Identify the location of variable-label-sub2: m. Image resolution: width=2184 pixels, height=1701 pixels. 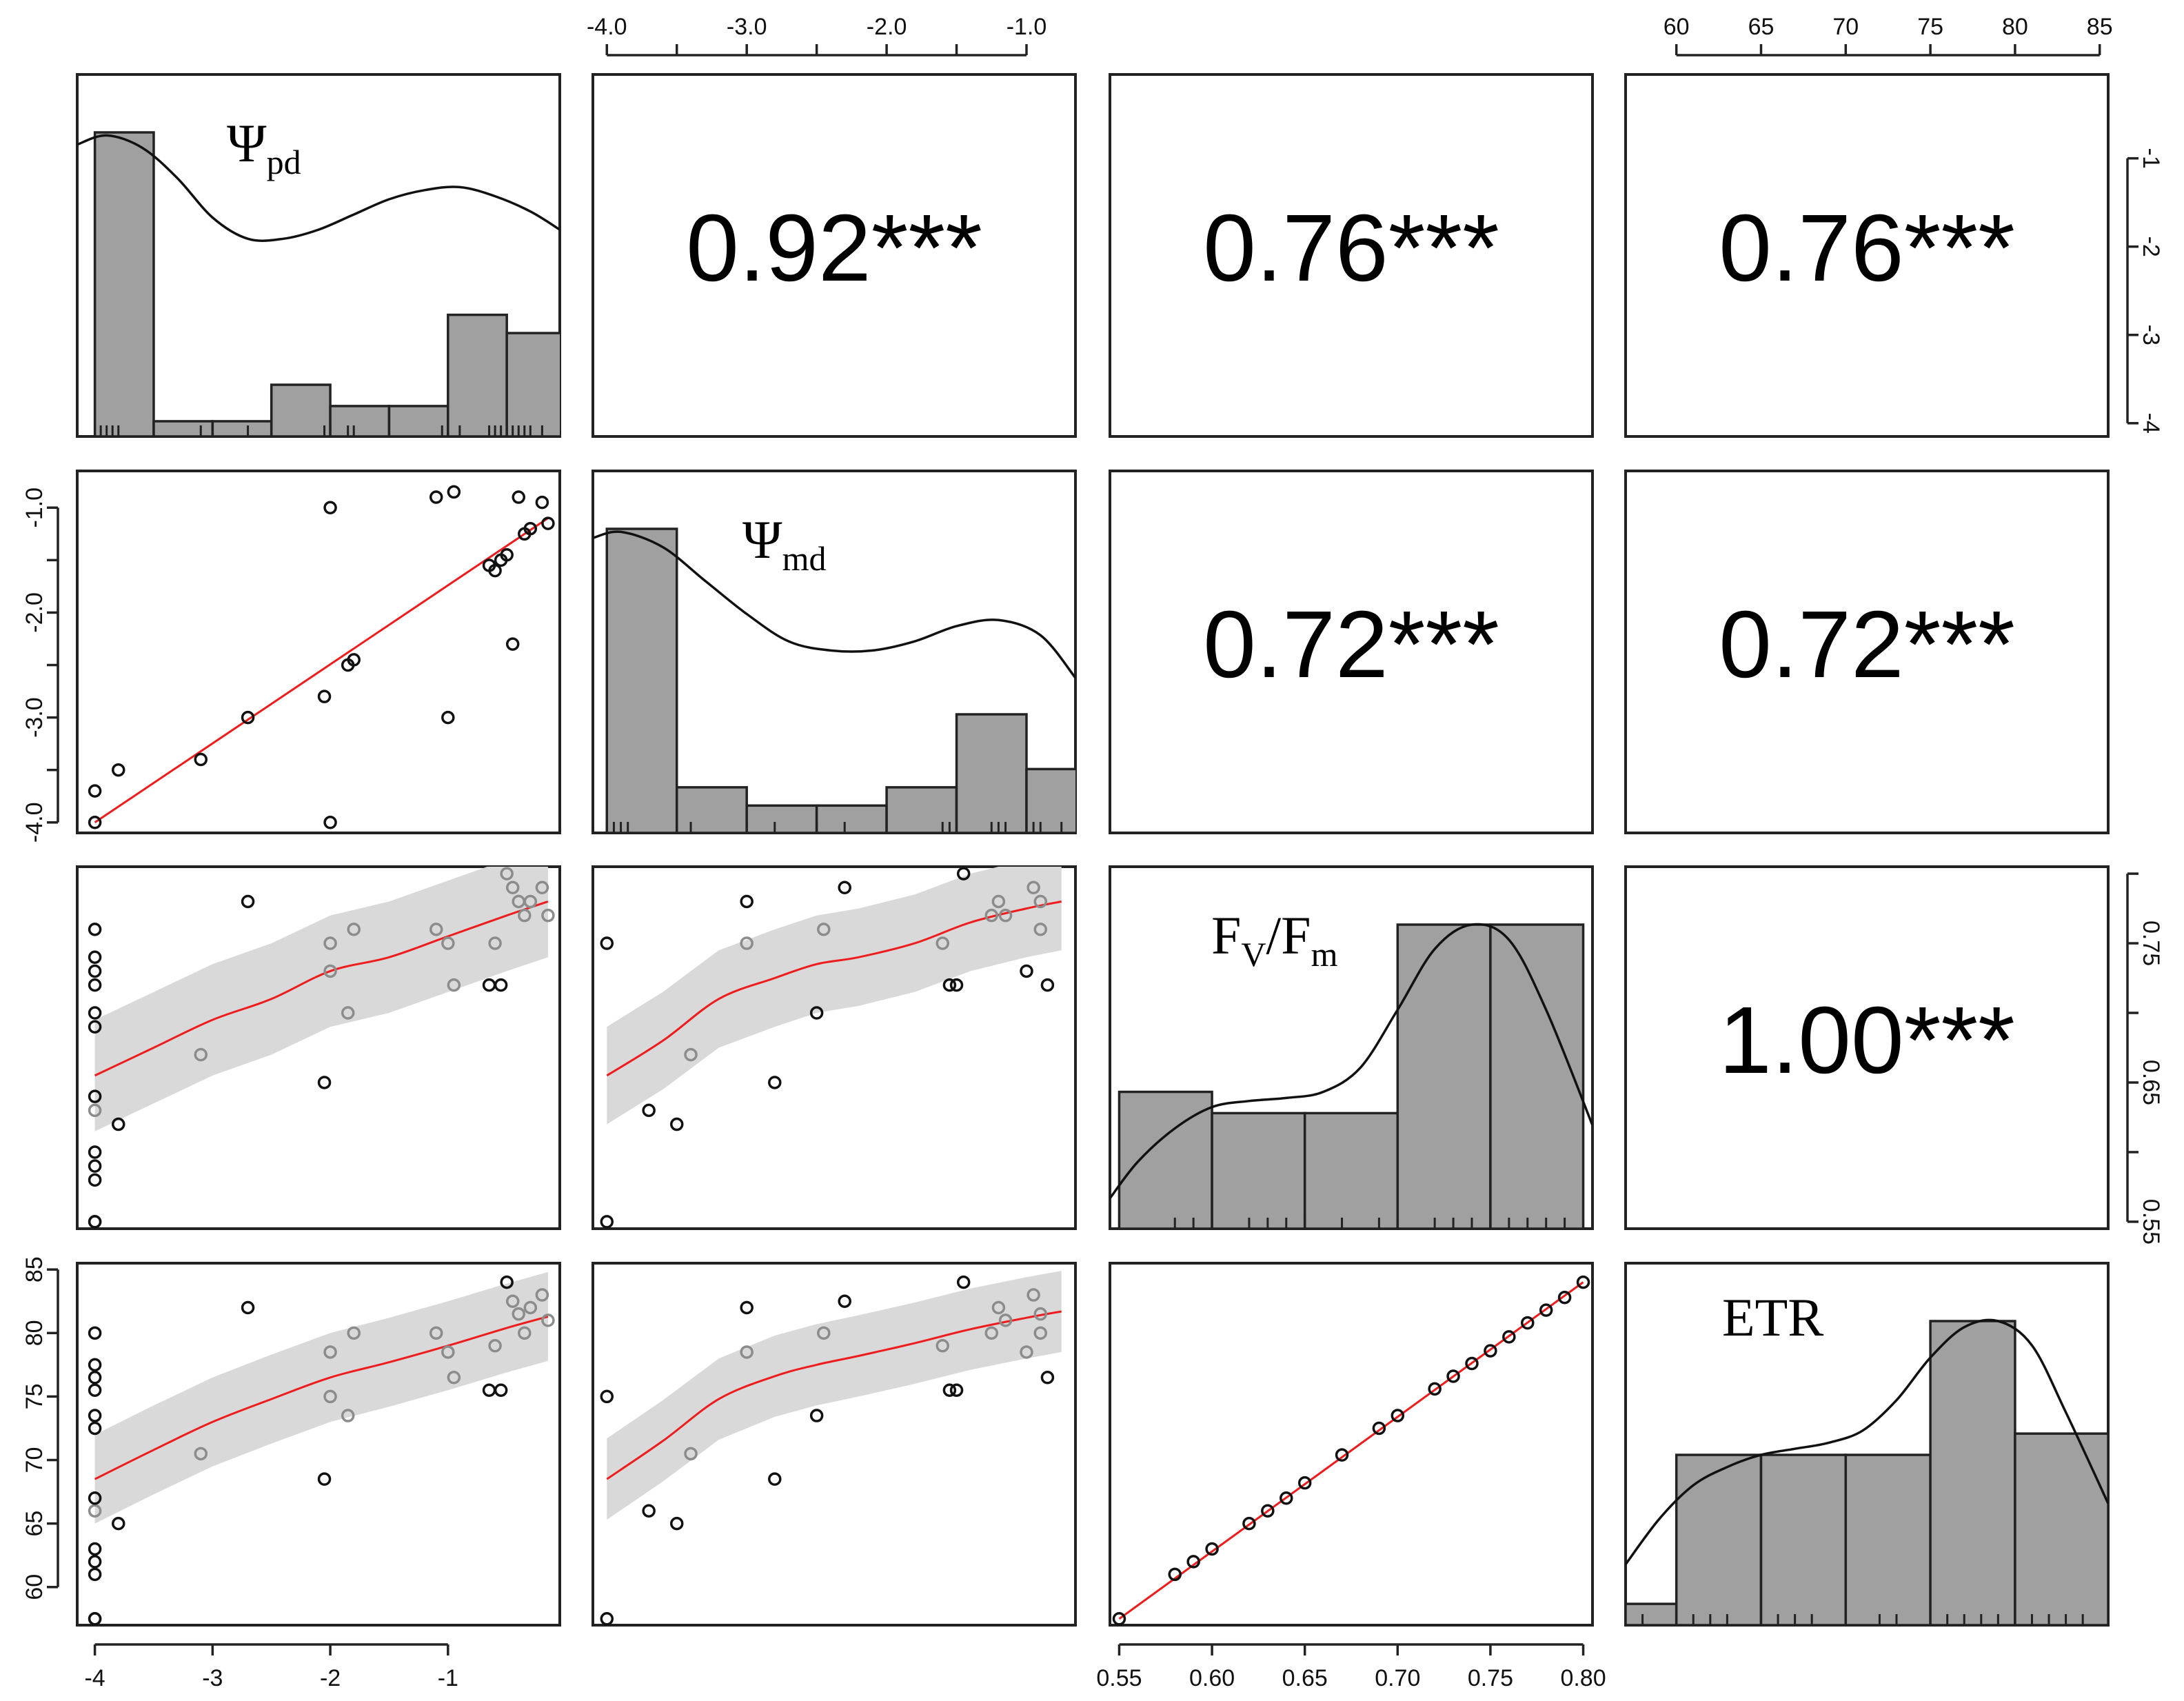
(1324, 955).